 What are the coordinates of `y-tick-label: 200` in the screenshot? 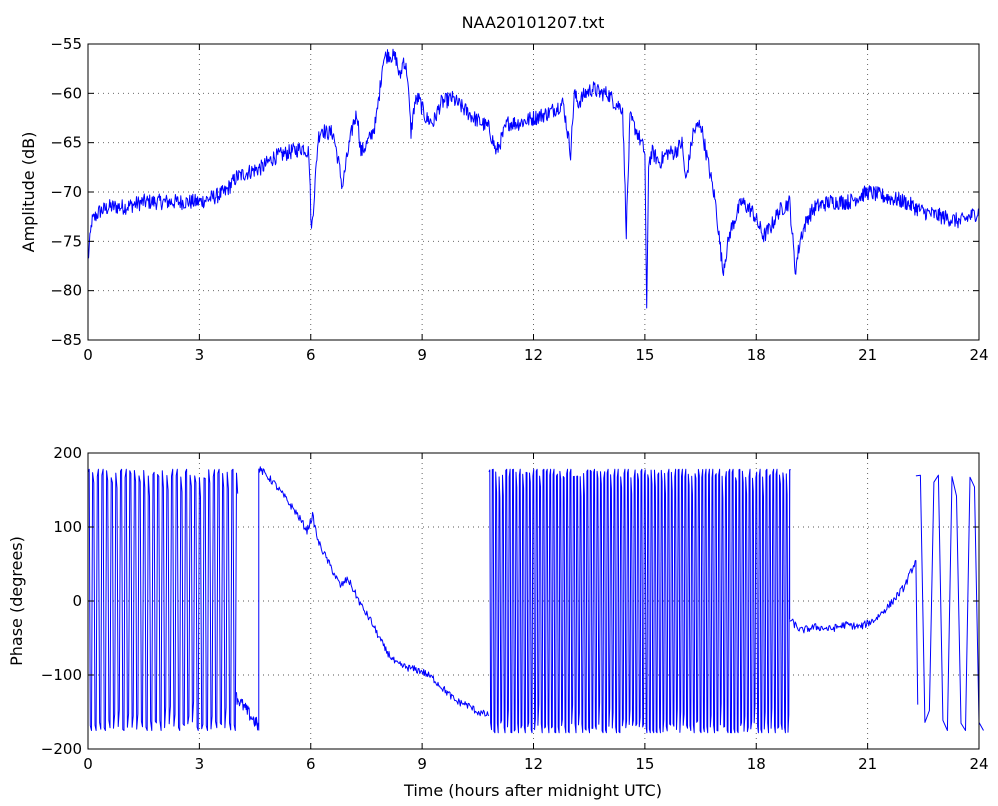 It's located at (67, 453).